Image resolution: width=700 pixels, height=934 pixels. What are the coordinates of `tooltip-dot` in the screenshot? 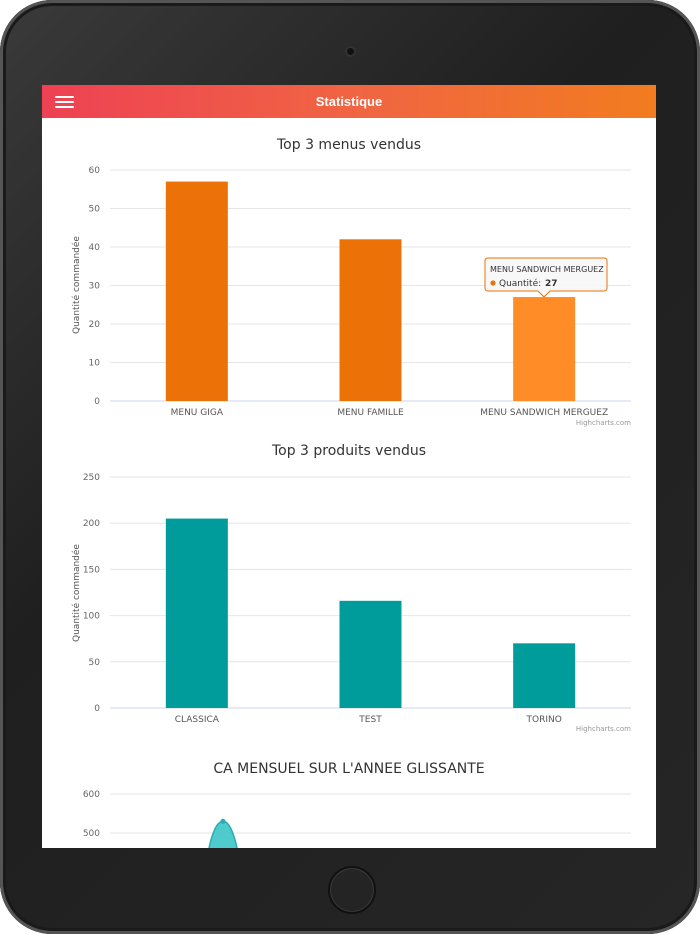 It's located at (493, 283).